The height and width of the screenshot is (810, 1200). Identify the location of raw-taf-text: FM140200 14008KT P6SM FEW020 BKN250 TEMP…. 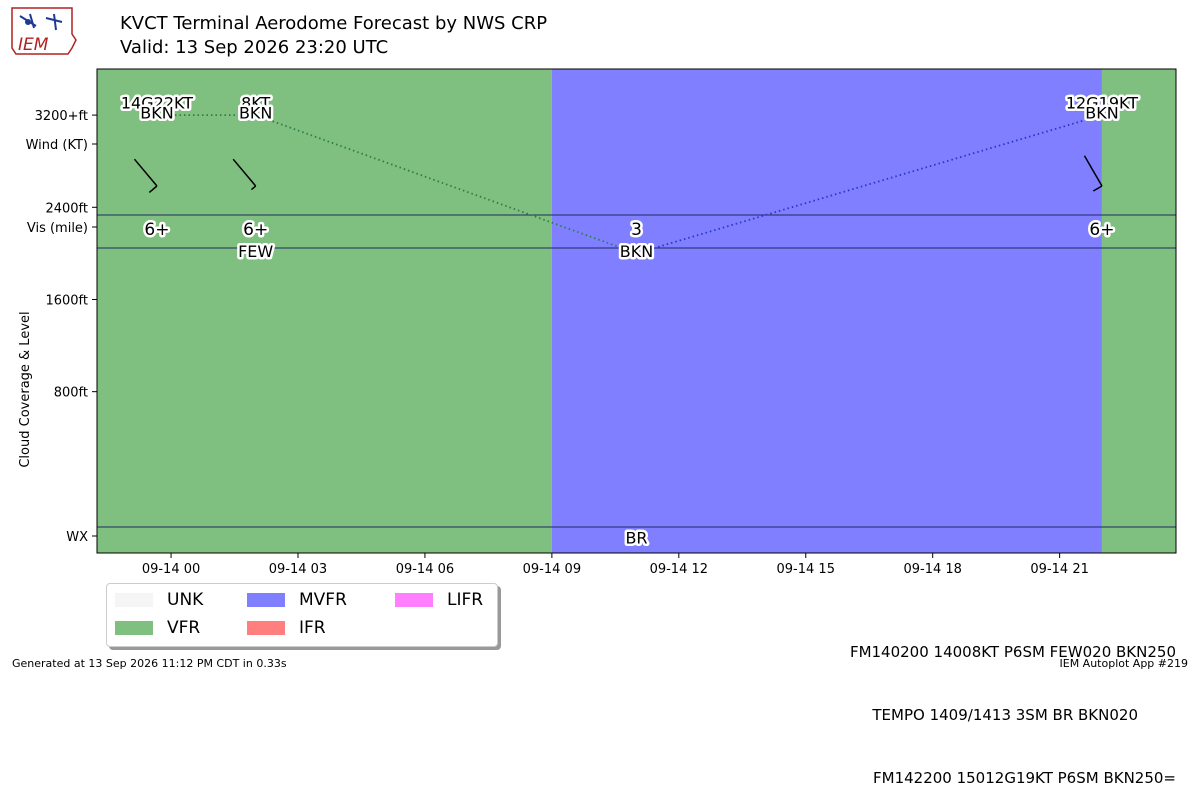
(1013, 705).